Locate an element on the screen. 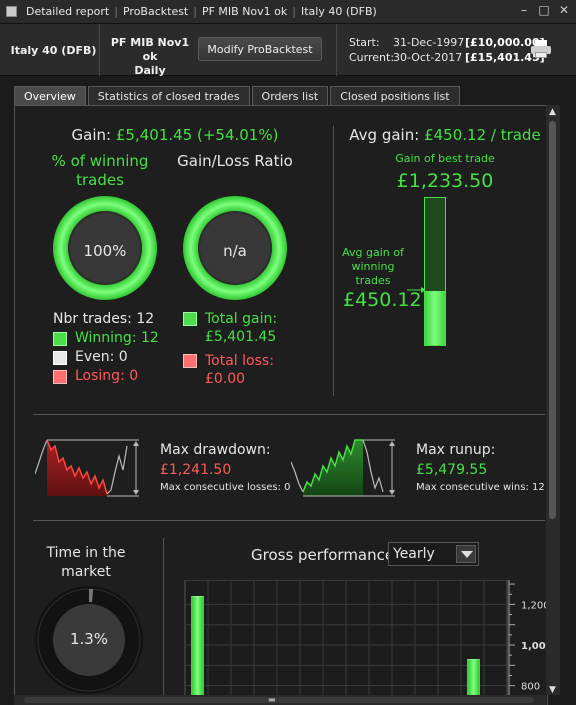 The width and height of the screenshot is (576, 705). avg-gain-value: £450.12 / trade is located at coordinates (482, 135).